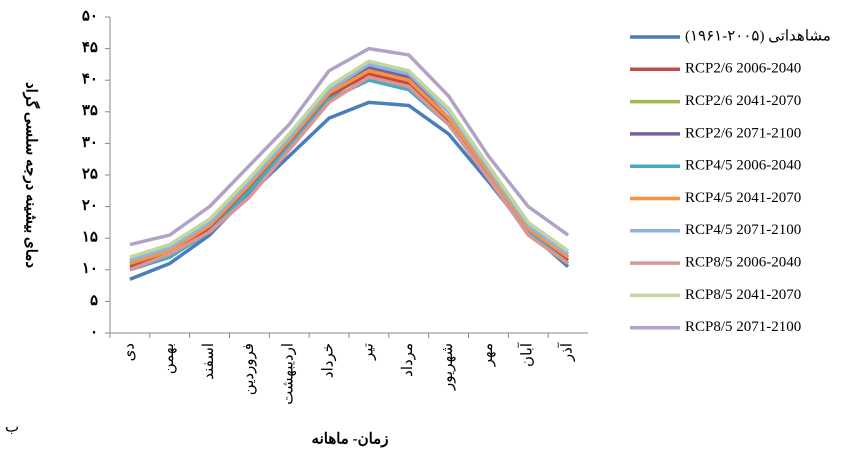 The height and width of the screenshot is (453, 861). I want to click on y-tick-label: ۳۰, so click(90, 143).